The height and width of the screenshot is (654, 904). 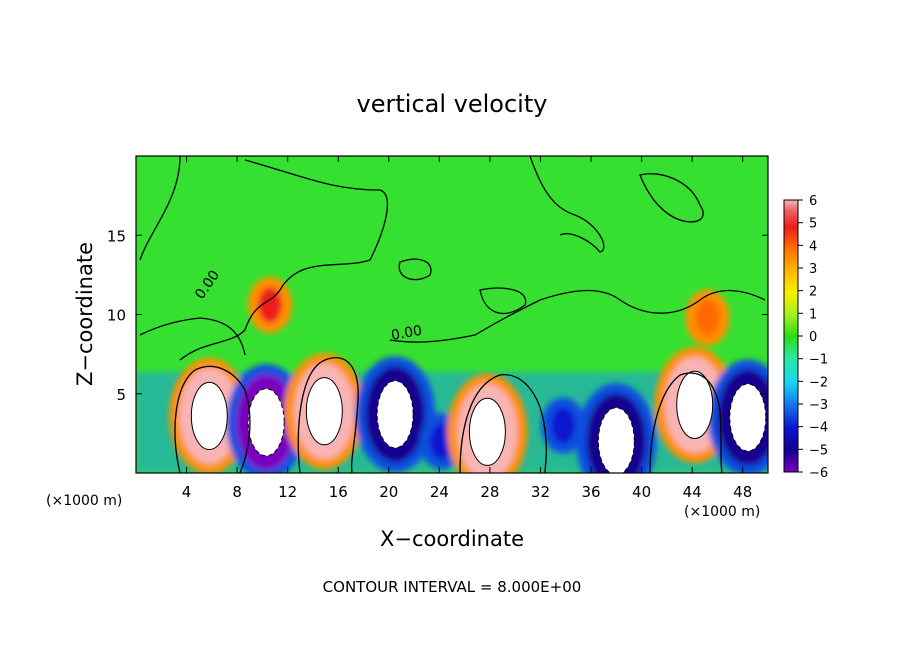 What do you see at coordinates (641, 492) in the screenshot?
I see `x-tick-label: 40` at bounding box center [641, 492].